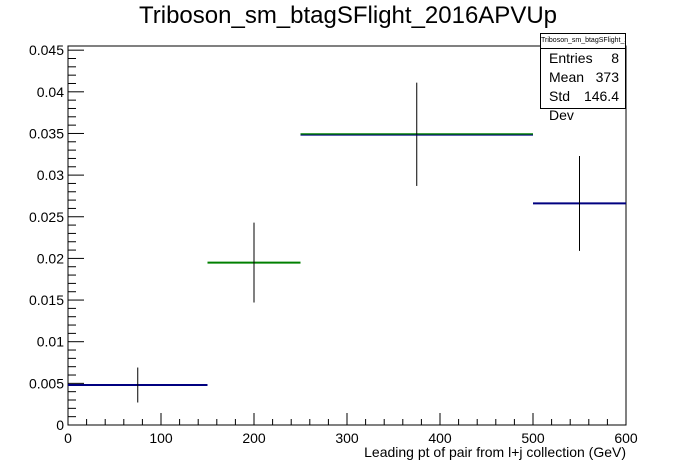 The width and height of the screenshot is (696, 472). Describe the element at coordinates (626, 438) in the screenshot. I see `x-tick-label: 600` at that location.